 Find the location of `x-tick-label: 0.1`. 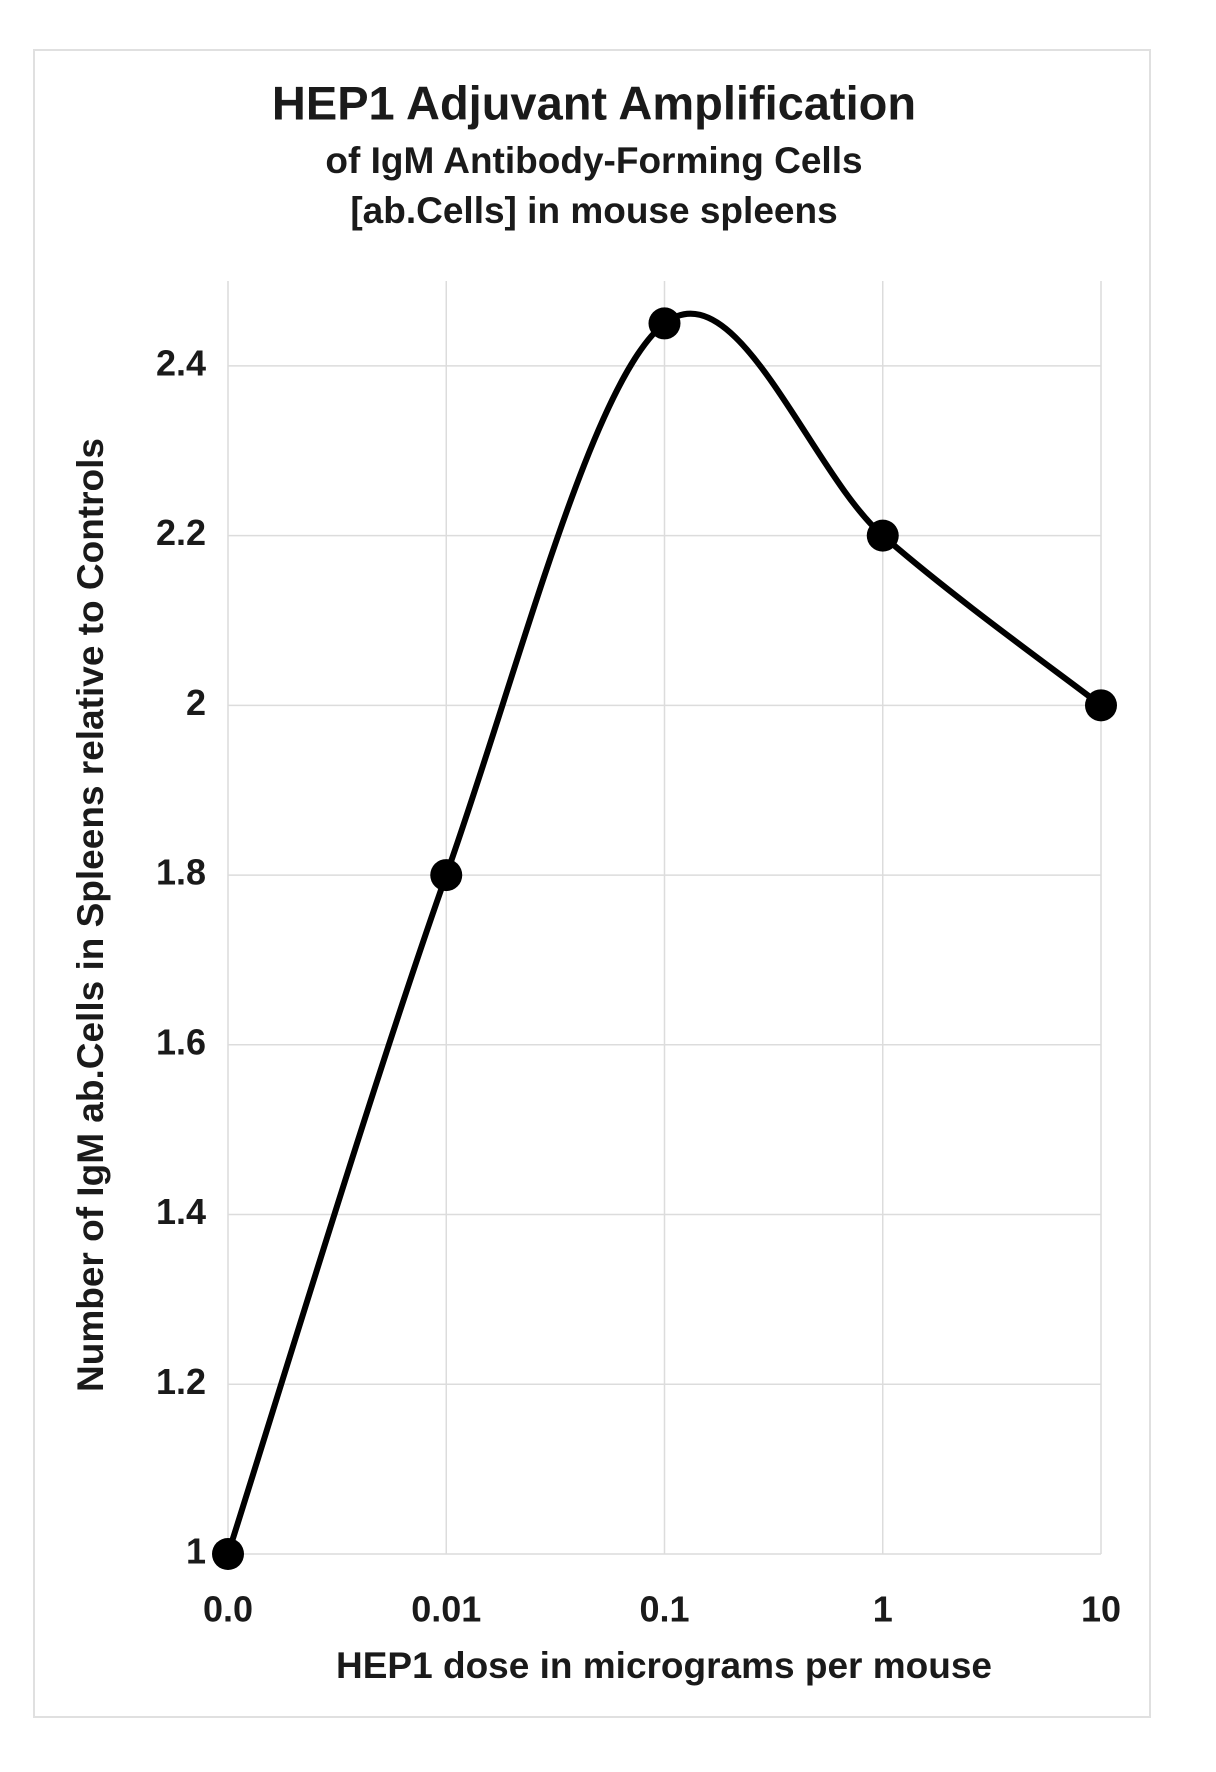

x-tick-label: 0.1 is located at coordinates (664, 1609).